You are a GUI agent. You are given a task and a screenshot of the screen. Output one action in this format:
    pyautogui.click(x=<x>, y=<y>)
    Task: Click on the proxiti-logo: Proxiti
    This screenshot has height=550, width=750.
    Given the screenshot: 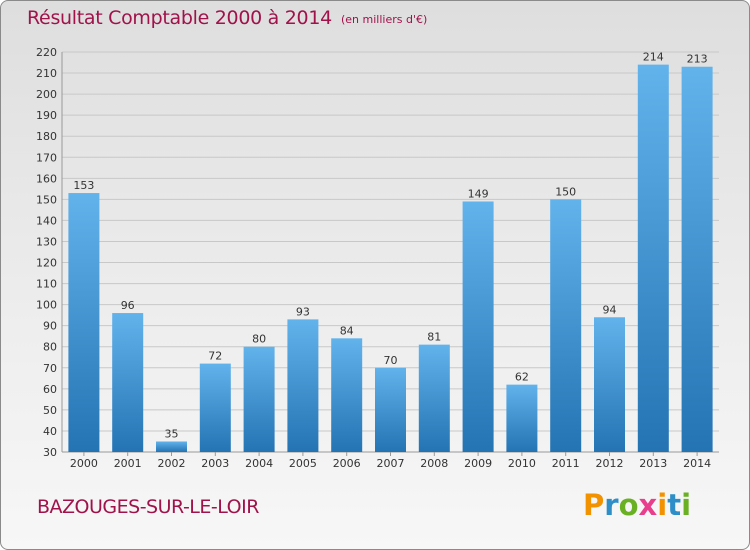 What is the action you would take?
    pyautogui.click(x=637, y=505)
    